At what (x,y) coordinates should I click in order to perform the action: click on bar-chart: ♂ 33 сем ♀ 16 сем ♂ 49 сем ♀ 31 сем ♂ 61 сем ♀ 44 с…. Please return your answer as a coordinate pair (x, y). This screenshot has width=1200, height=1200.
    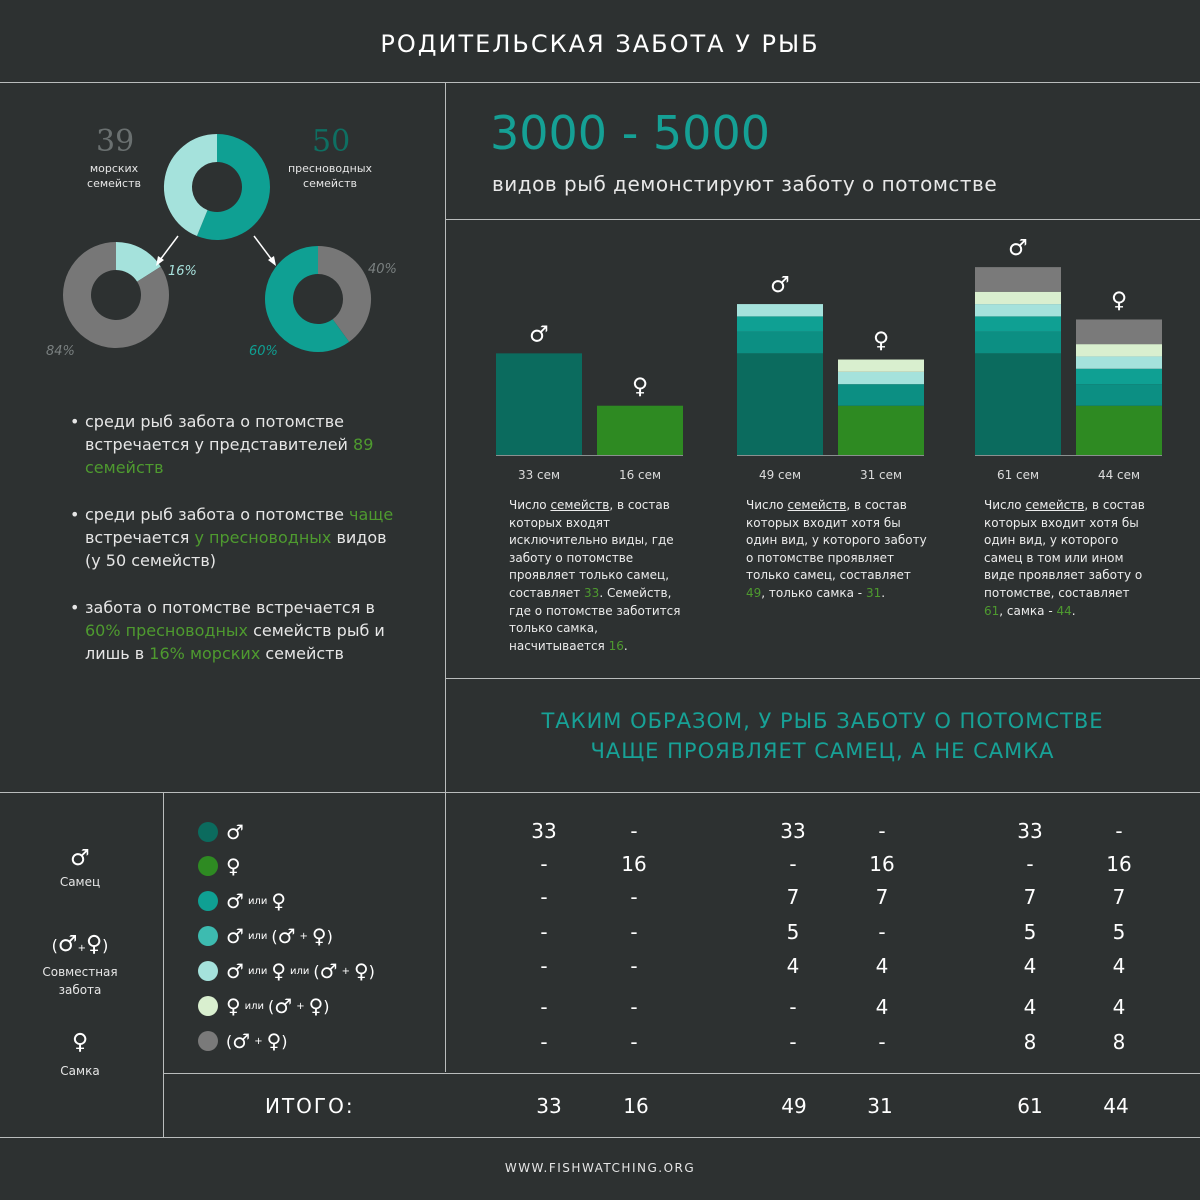
    Looking at the image, I should click on (829, 359).